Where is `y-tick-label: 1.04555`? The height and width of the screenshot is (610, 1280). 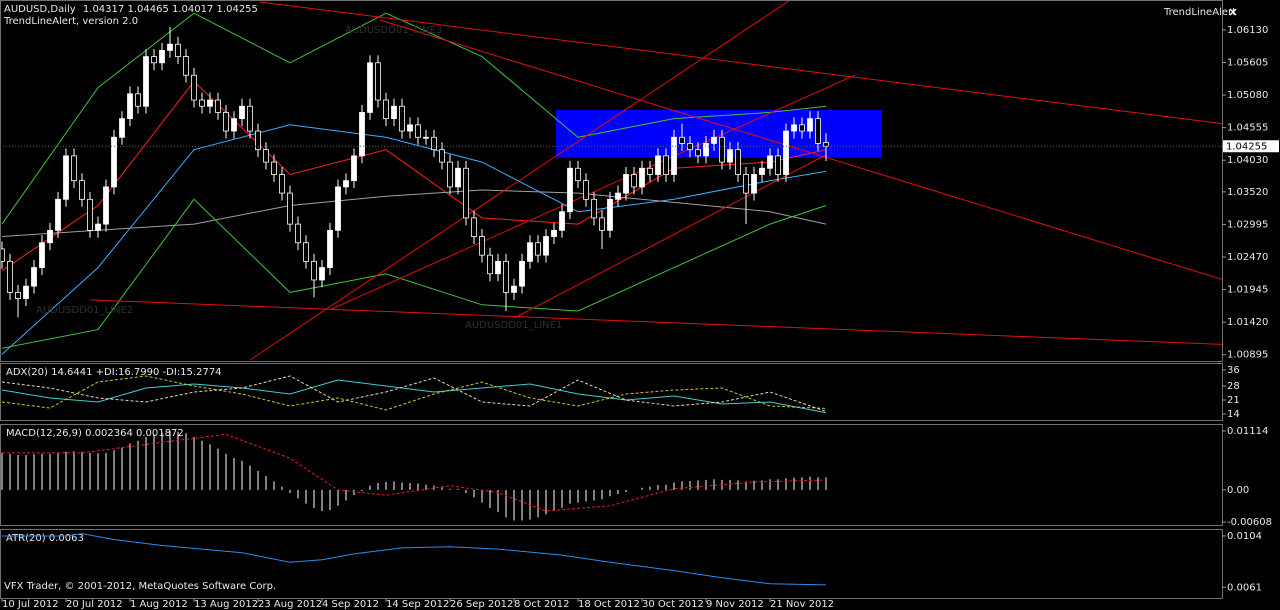 y-tick-label: 1.04555 is located at coordinates (1247, 128).